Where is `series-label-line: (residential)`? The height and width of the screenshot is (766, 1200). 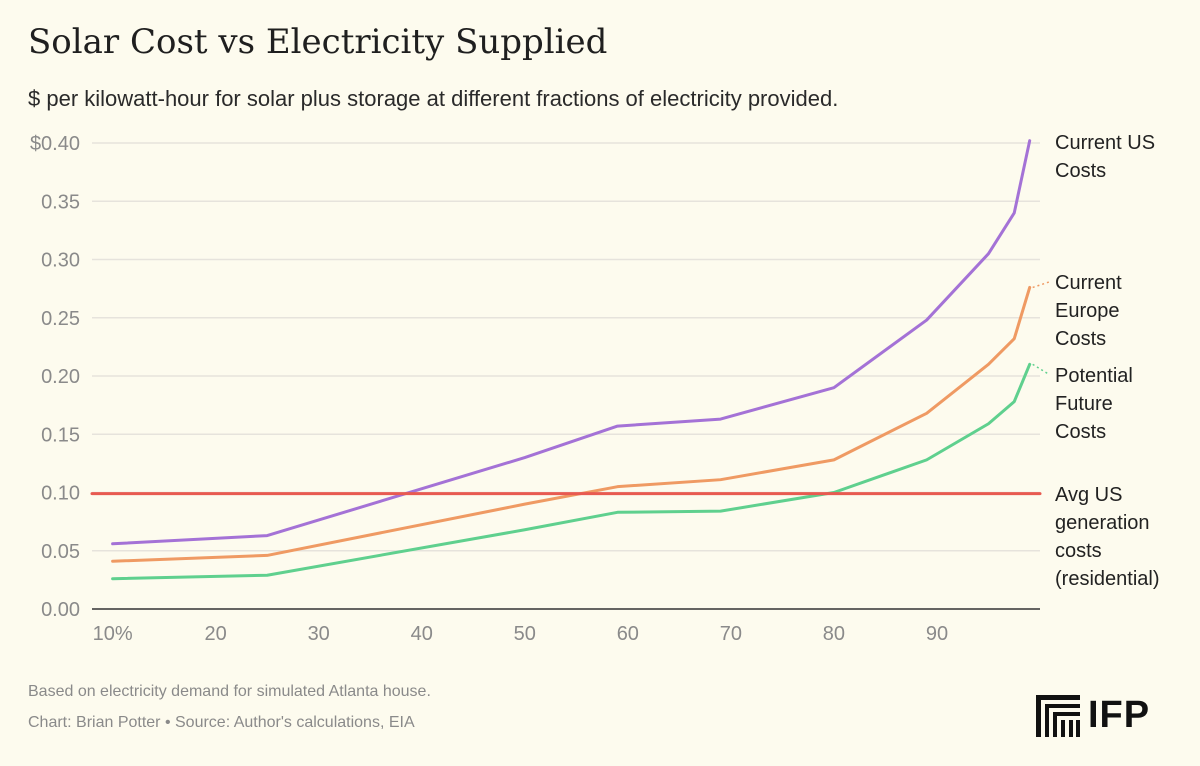 series-label-line: (residential) is located at coordinates (1107, 579).